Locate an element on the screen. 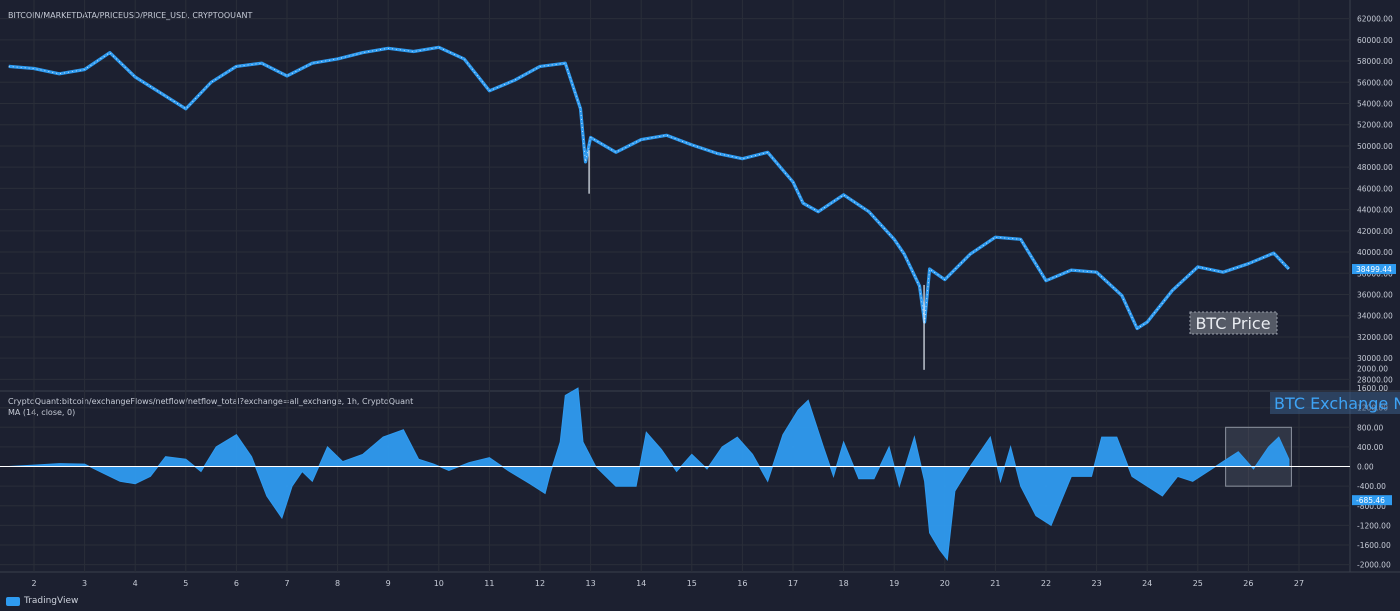  price-y-tick-label: 34000.00 is located at coordinates (1375, 316).